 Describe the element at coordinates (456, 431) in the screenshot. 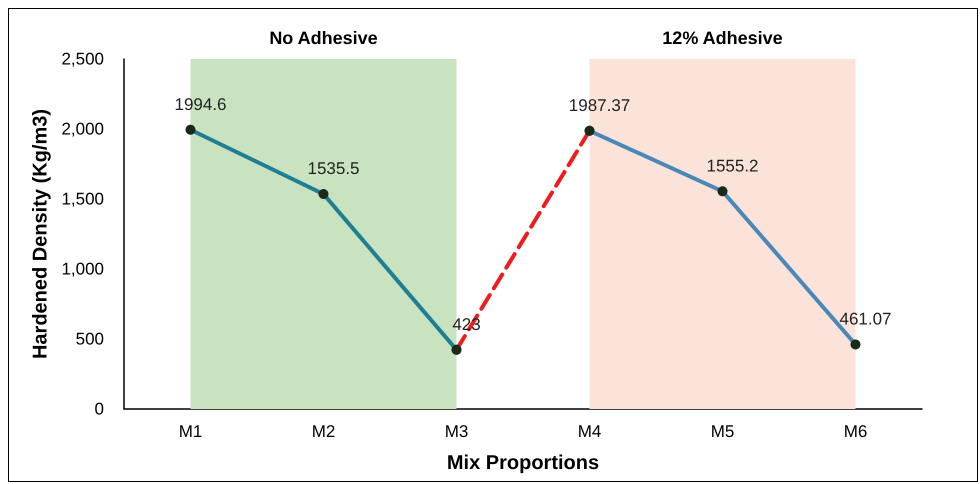

I see `x-tick-label: M3` at that location.